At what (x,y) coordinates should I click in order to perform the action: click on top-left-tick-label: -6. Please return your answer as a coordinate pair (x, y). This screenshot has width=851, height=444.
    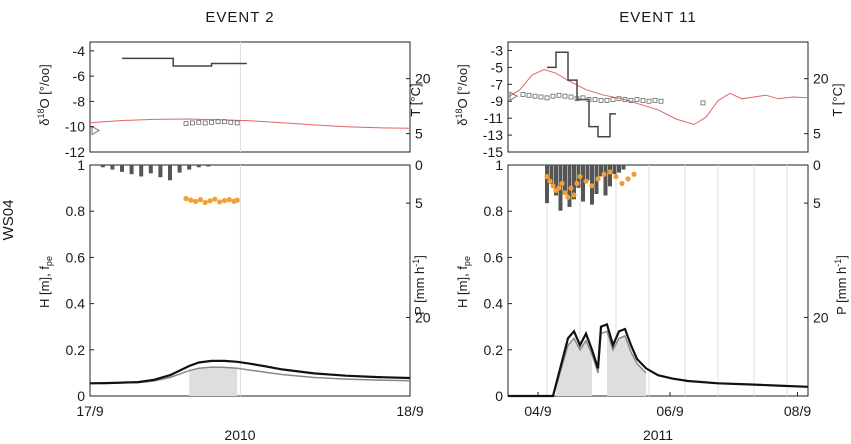
    Looking at the image, I should click on (79, 76).